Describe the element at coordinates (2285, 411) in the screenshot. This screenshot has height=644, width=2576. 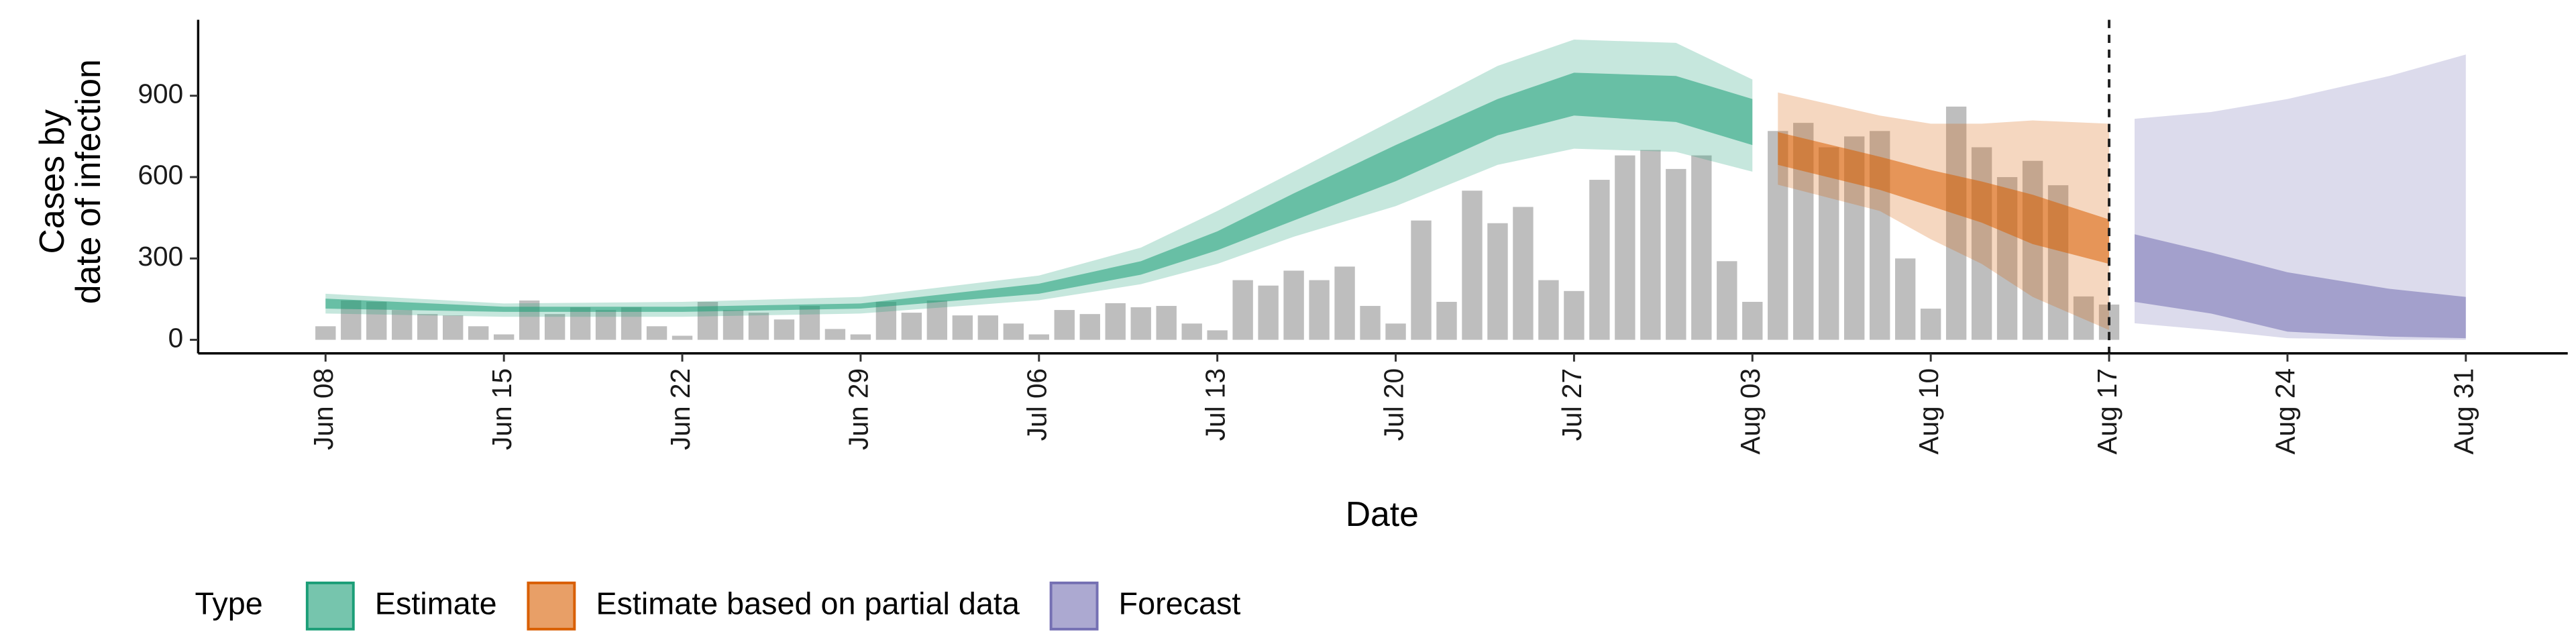
I see `x-tick-label: Aug 24` at that location.